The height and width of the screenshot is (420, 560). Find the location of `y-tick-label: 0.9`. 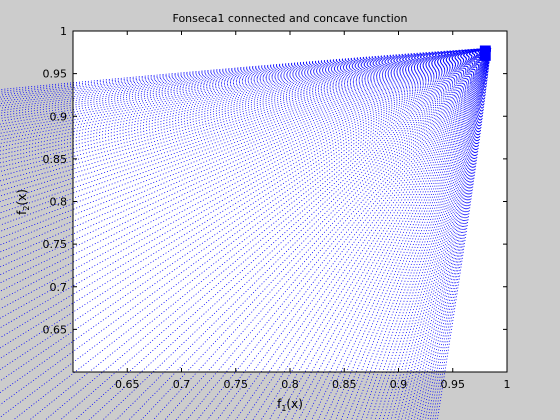

y-tick-label: 0.9 is located at coordinates (59, 116).